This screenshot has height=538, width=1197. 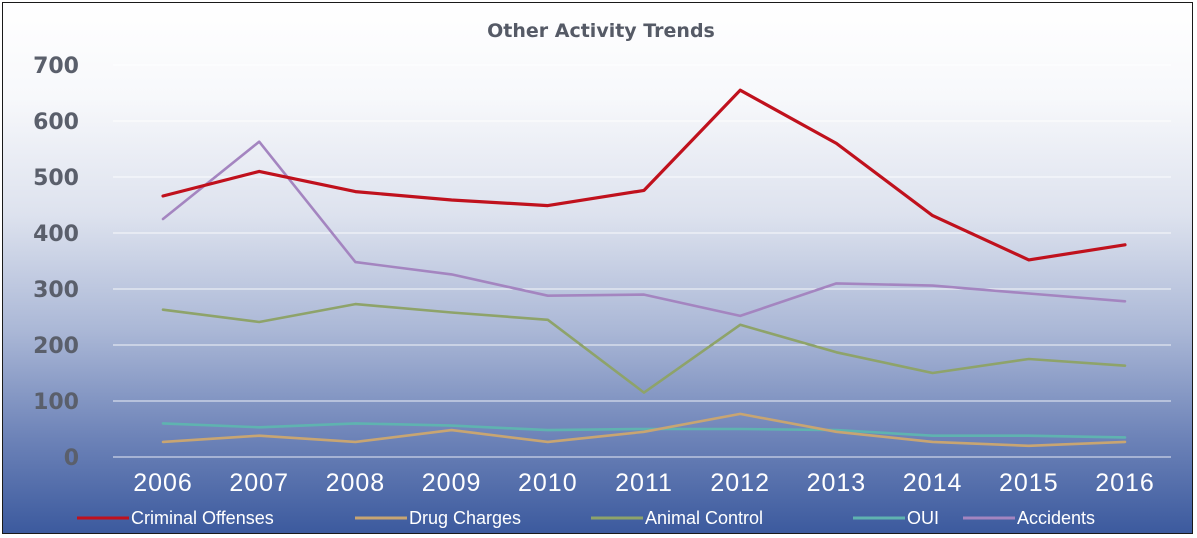 I want to click on x-tick-label: 2011, so click(x=644, y=483).